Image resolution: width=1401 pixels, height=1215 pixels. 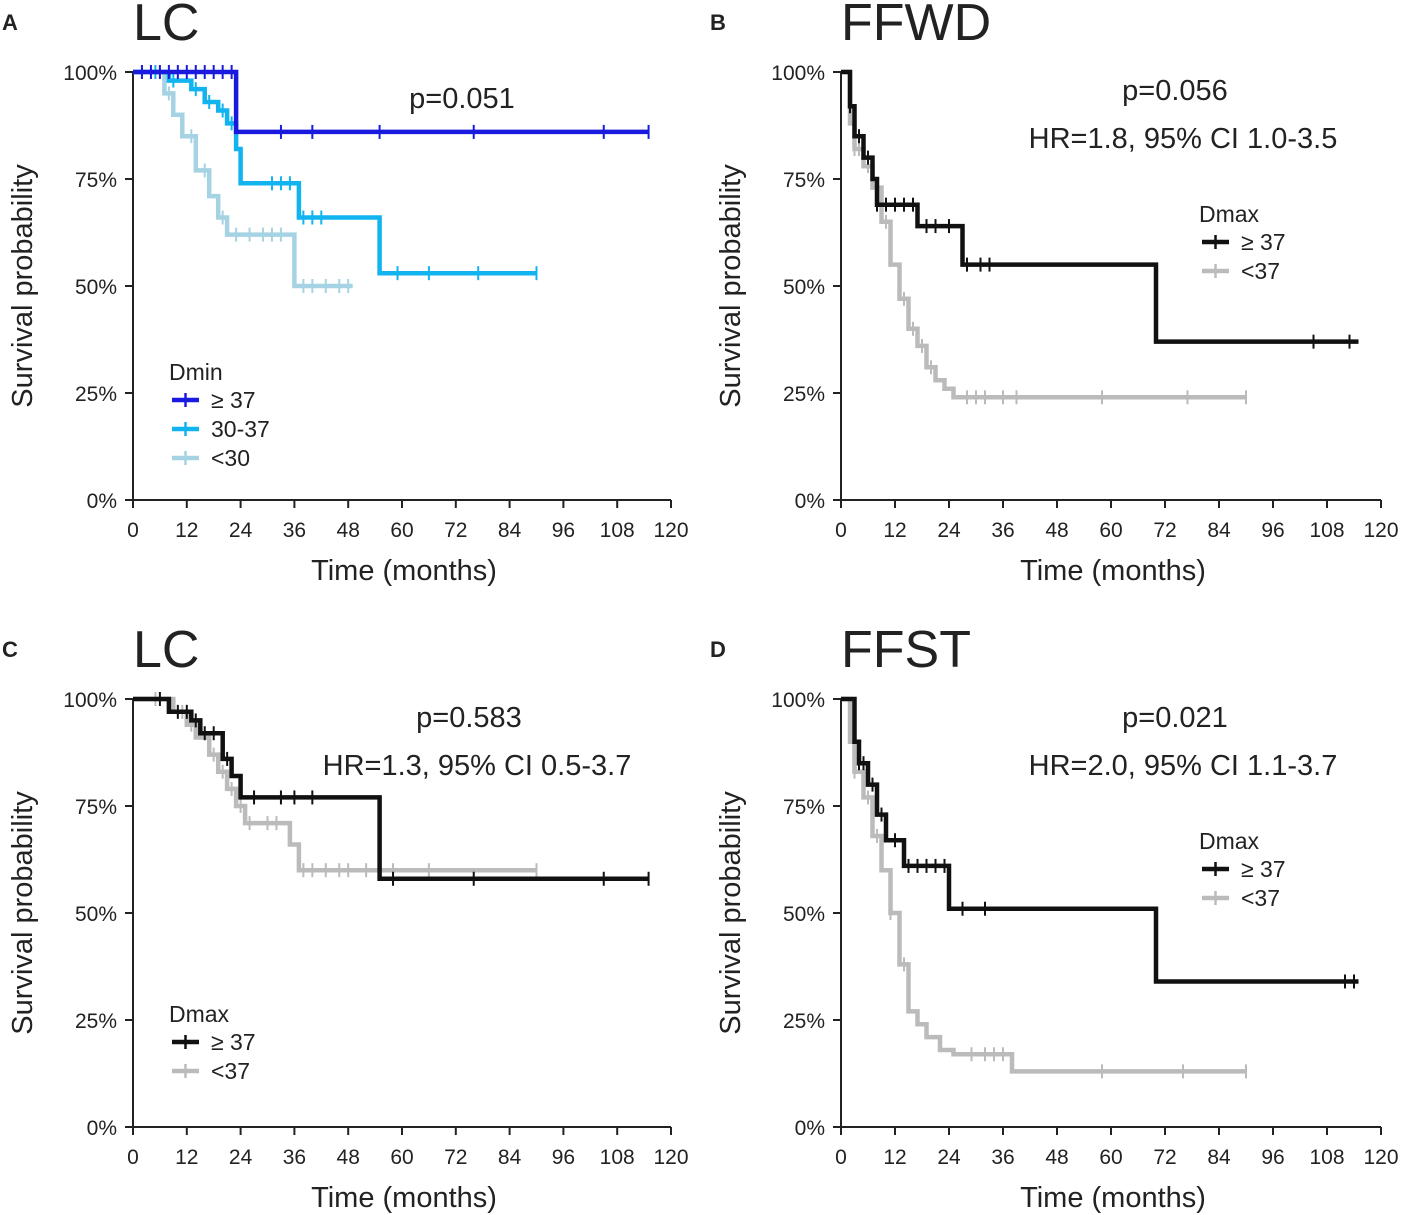 I want to click on panel-title: FFST, so click(x=906, y=650).